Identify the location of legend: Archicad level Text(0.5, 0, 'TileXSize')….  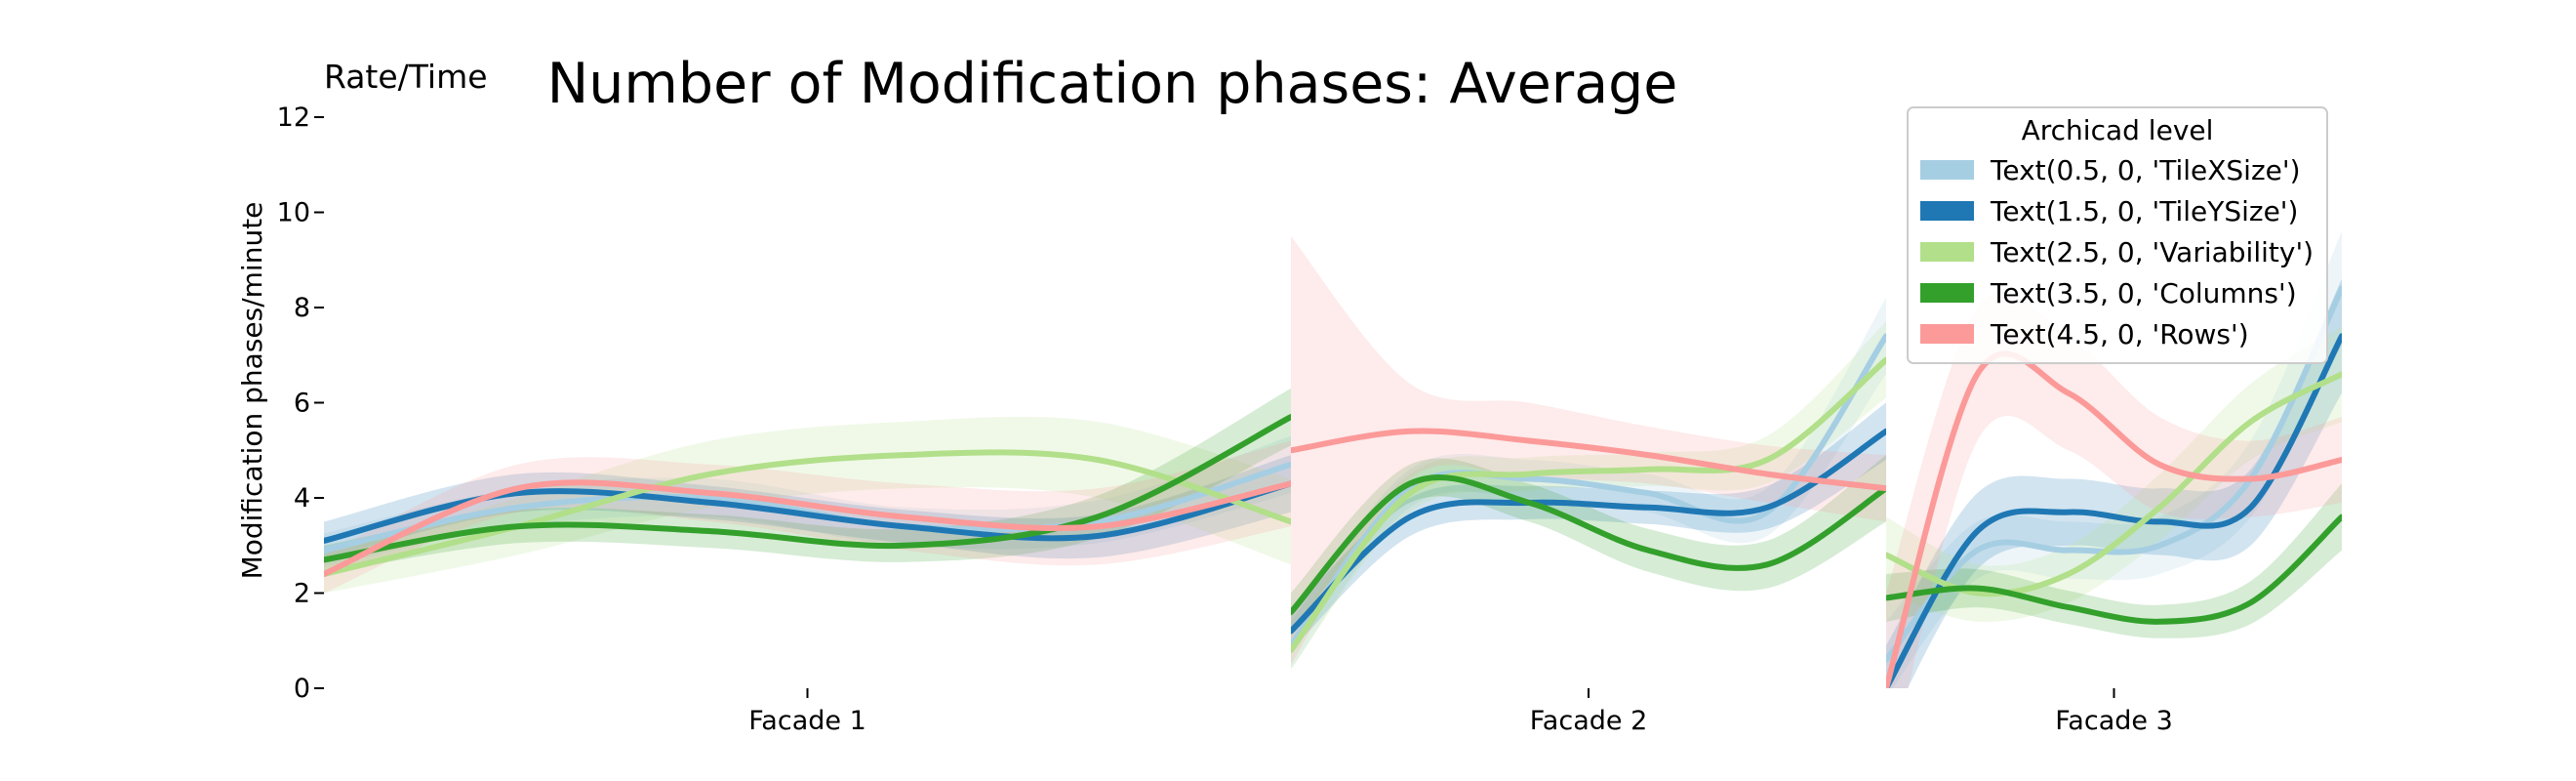
(2117, 235).